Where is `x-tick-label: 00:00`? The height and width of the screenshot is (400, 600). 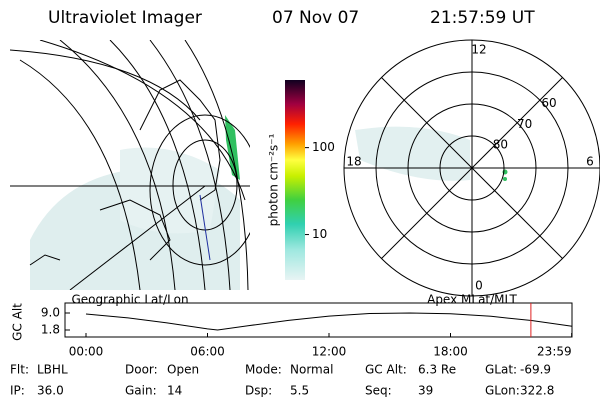
x-tick-label: 00:00 is located at coordinates (86, 352).